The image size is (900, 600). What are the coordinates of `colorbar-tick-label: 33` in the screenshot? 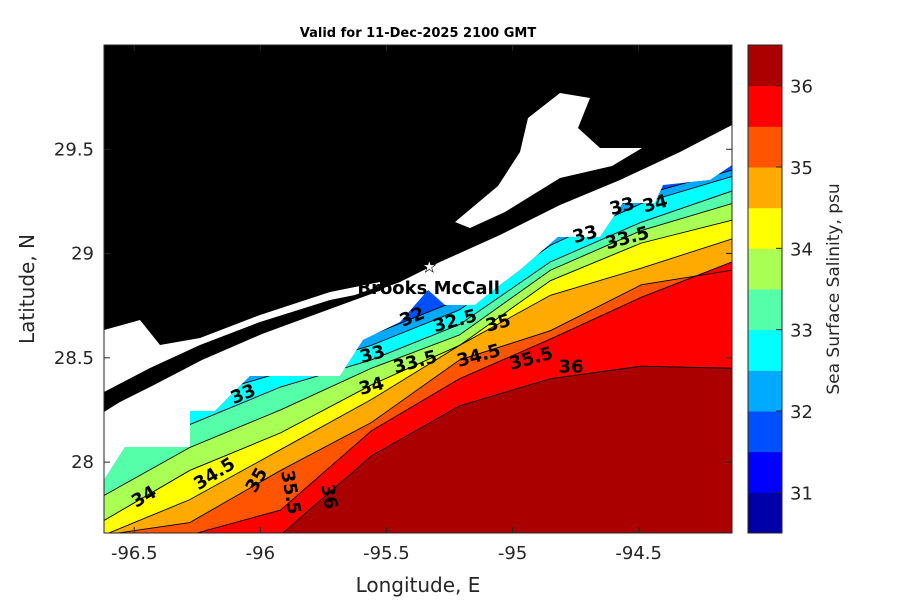 It's located at (801, 331).